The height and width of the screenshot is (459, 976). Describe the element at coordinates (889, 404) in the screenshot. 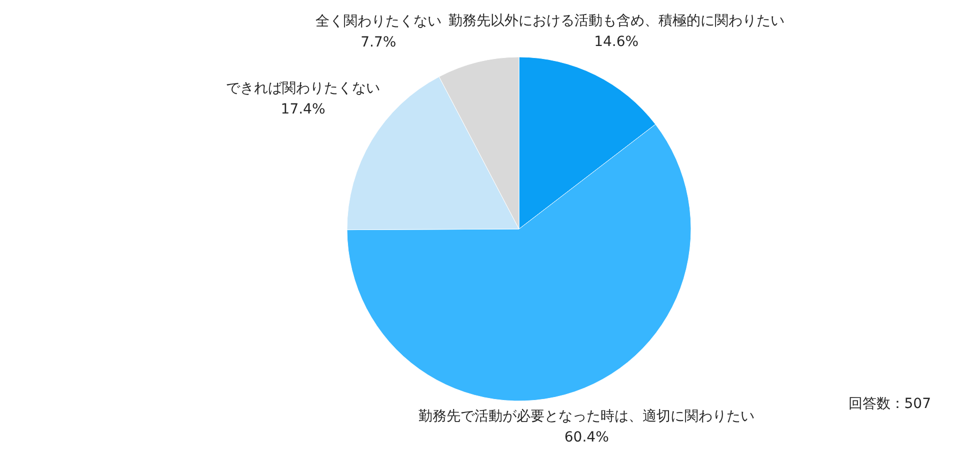

I see `text: 回答数：507` at that location.